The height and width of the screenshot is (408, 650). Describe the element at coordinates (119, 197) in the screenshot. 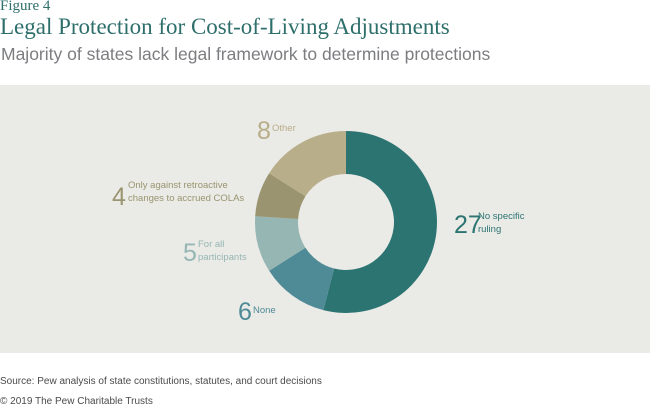

I see `slice-value-label-3: 4` at that location.